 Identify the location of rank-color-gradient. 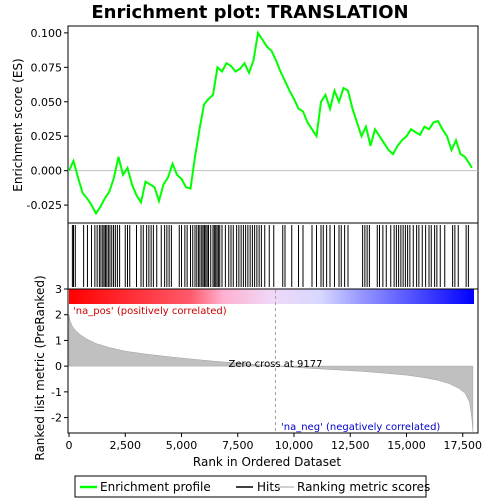
(271, 296).